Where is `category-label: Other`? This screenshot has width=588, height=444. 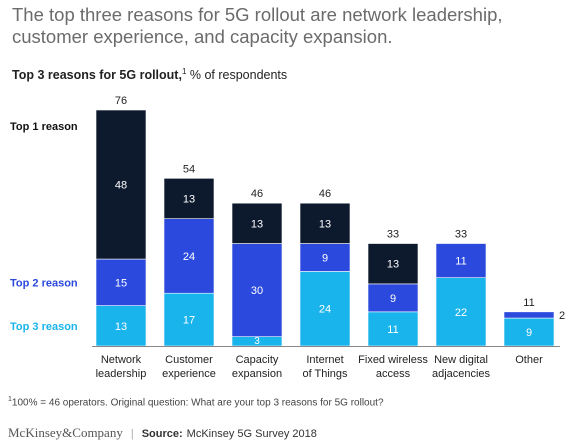 category-label: Other is located at coordinates (529, 360).